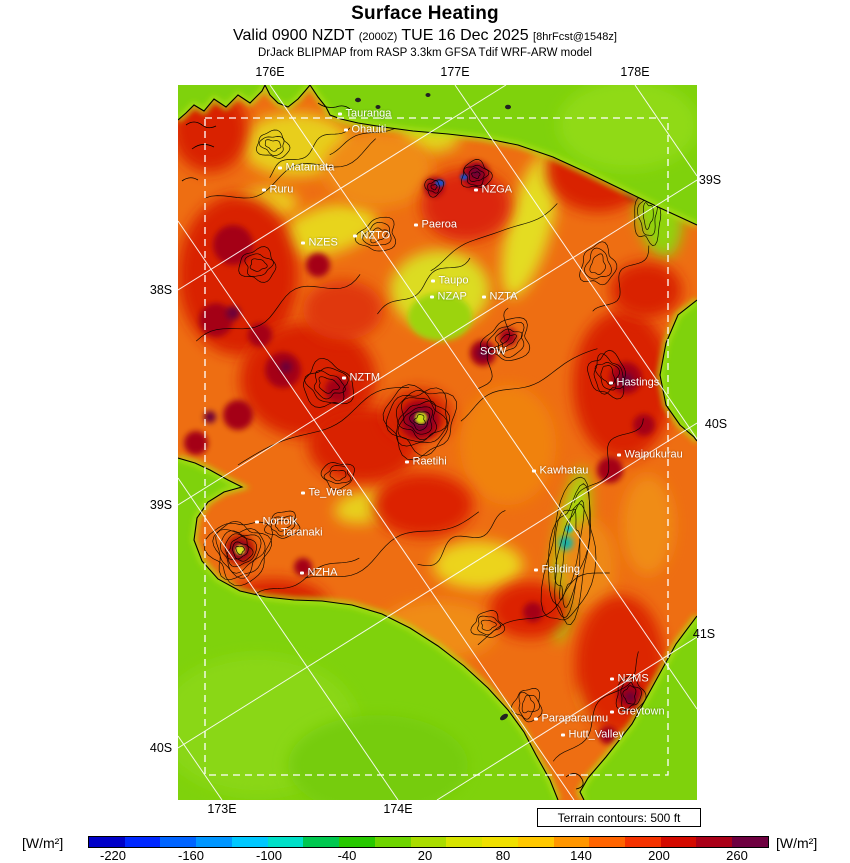 The width and height of the screenshot is (850, 863). What do you see at coordinates (634, 383) in the screenshot?
I see `map-site-label-hastings: Hastings` at bounding box center [634, 383].